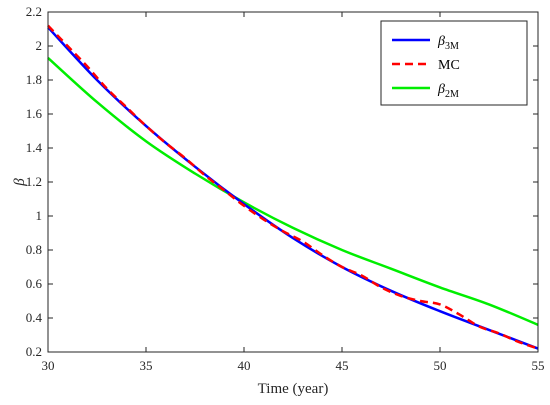 The height and width of the screenshot is (405, 550). Describe the element at coordinates (34, 283) in the screenshot. I see `y-tick-label: 0.6` at that location.